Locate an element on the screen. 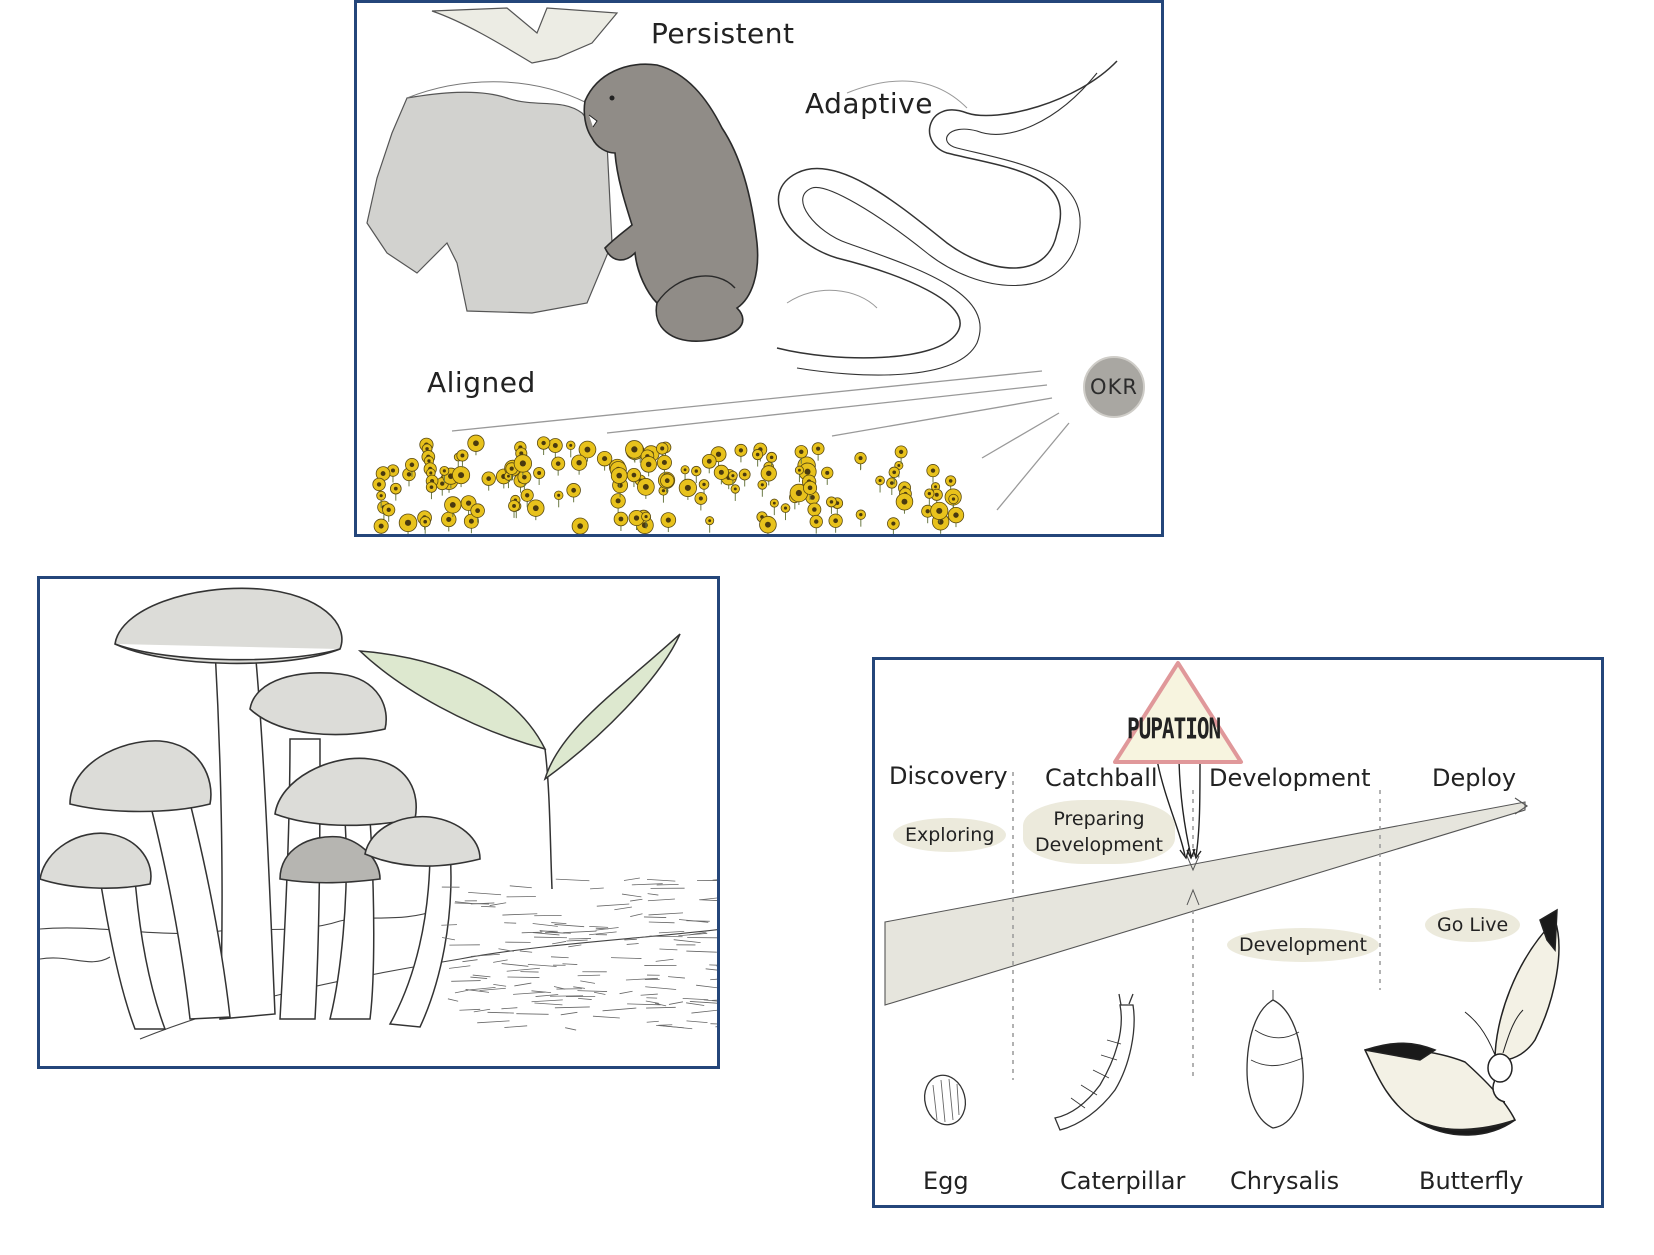  okr-sun-badge: OKR is located at coordinates (1114, 387).